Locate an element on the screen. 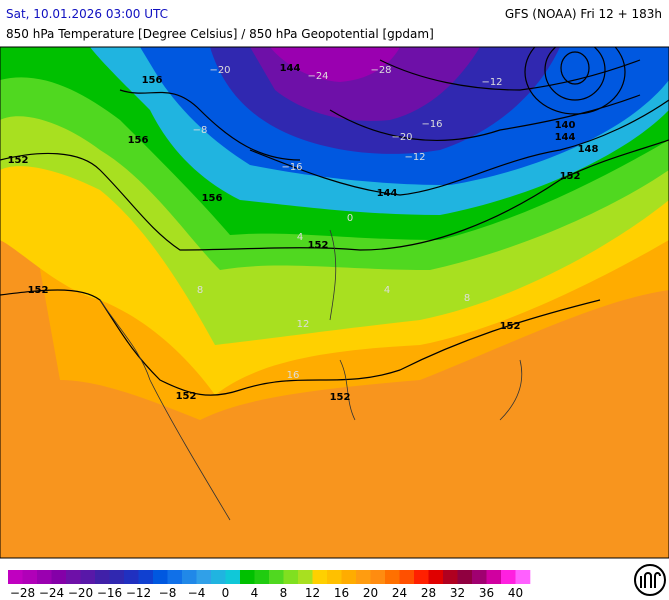 This screenshot has height=600, width=669. colorbar-label: −16 is located at coordinates (109, 593).